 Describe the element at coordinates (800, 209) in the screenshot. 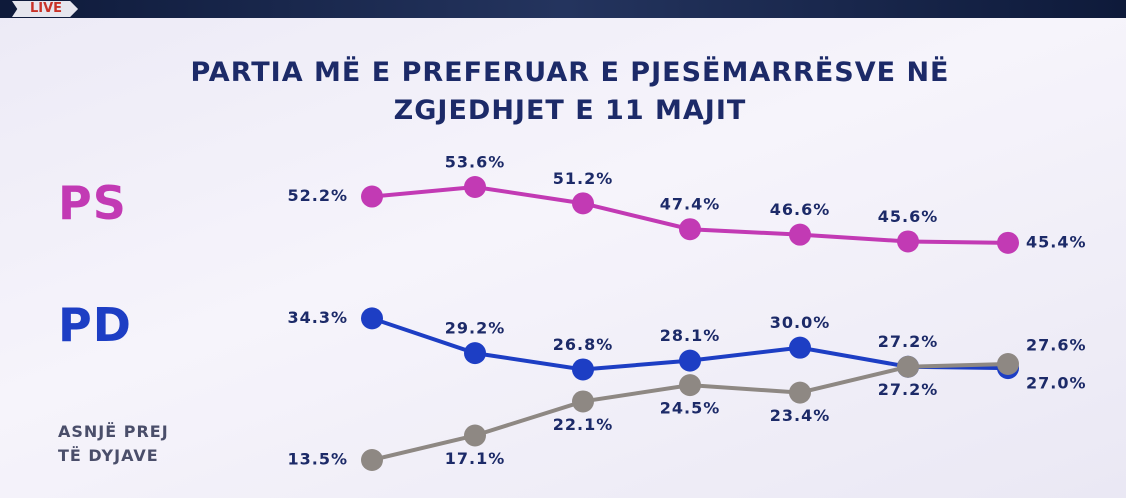

I see `data-label: 46.6%` at that location.